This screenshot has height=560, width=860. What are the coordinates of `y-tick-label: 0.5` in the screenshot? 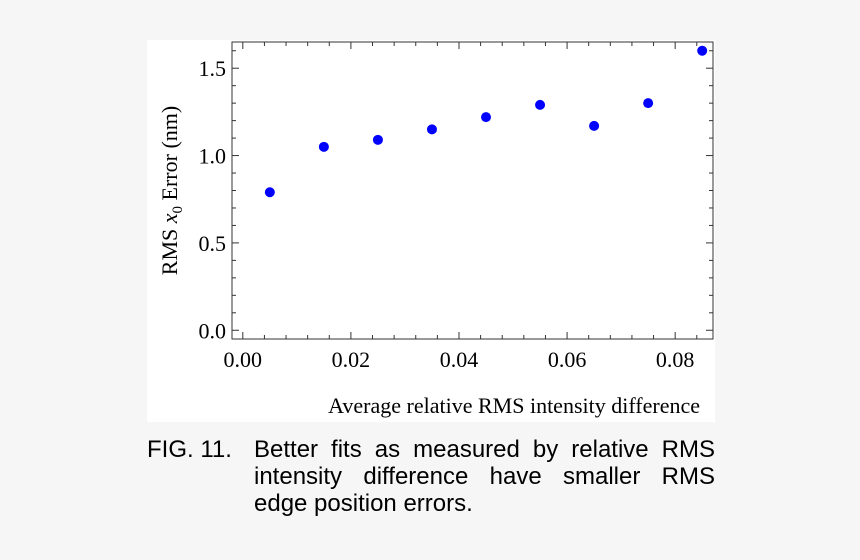 It's located at (213, 243).